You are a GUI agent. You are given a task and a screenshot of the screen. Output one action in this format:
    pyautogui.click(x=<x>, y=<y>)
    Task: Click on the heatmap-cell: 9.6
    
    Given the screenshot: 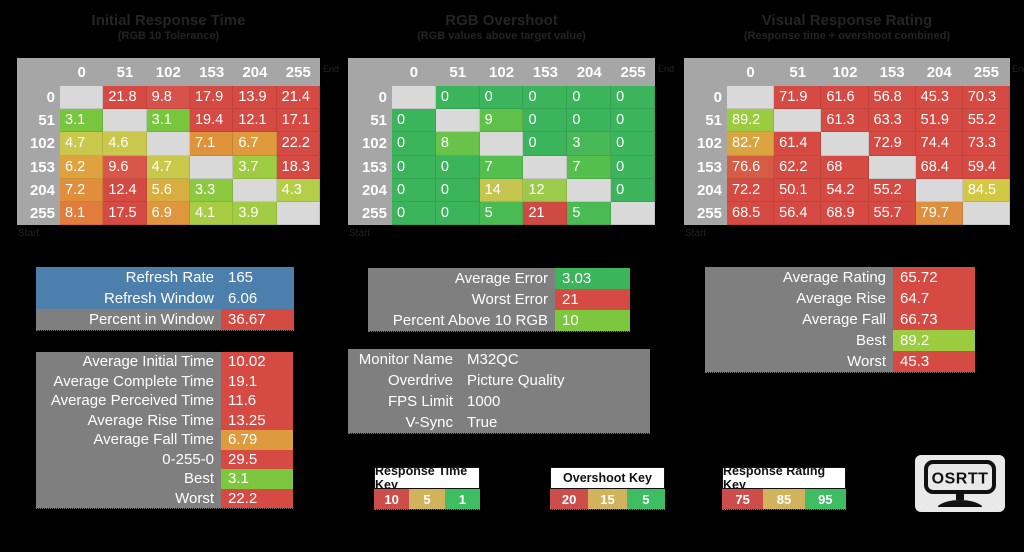 What is the action you would take?
    pyautogui.click(x=125, y=167)
    